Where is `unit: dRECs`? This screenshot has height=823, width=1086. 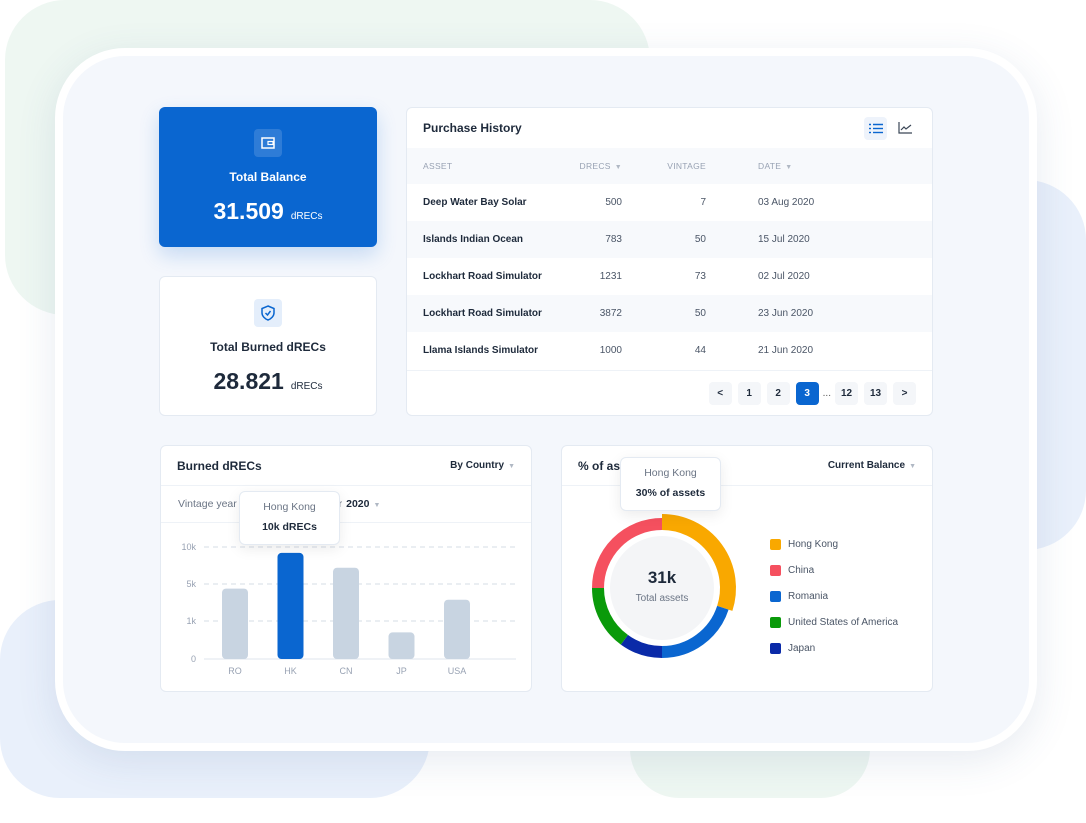 unit: dRECs is located at coordinates (306, 216).